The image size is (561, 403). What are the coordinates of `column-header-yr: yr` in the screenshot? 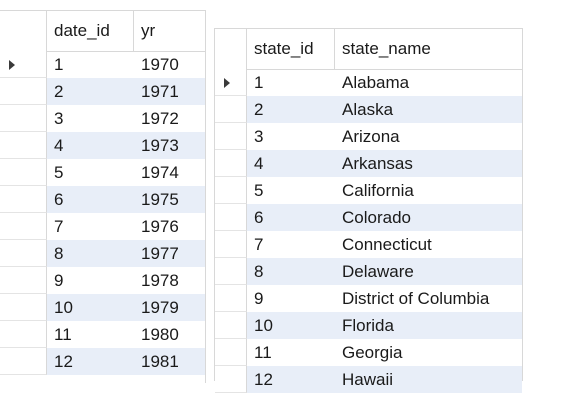 It's located at (148, 30).